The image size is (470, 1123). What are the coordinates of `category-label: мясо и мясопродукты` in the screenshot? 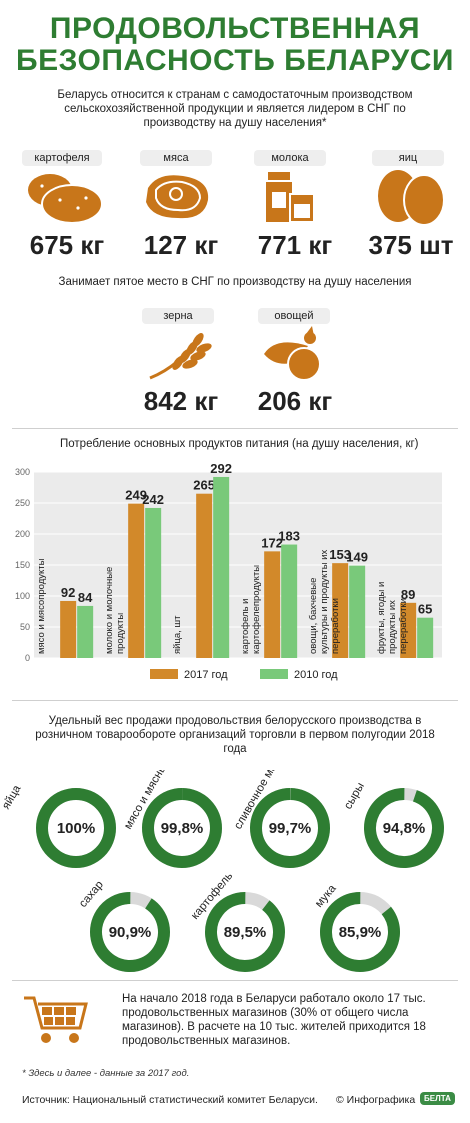 It's located at (41, 606).